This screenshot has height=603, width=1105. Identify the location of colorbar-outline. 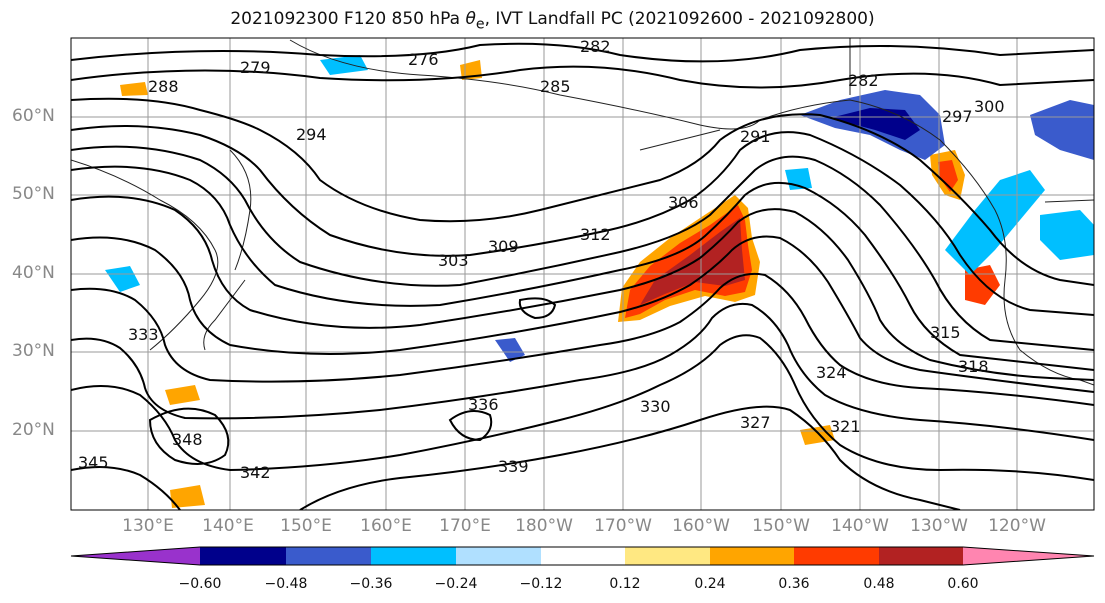
(582, 556).